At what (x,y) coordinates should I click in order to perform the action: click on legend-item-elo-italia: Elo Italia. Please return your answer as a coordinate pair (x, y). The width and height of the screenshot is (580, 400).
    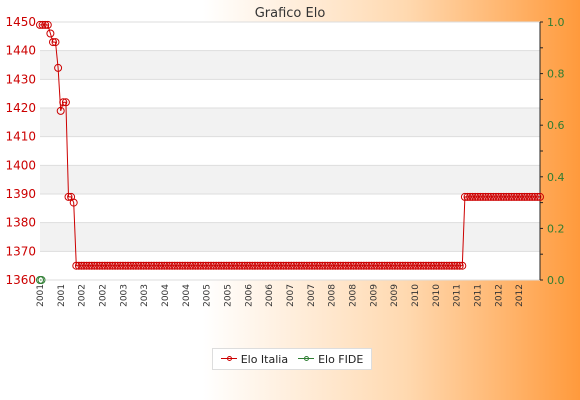
    Looking at the image, I should click on (254, 359).